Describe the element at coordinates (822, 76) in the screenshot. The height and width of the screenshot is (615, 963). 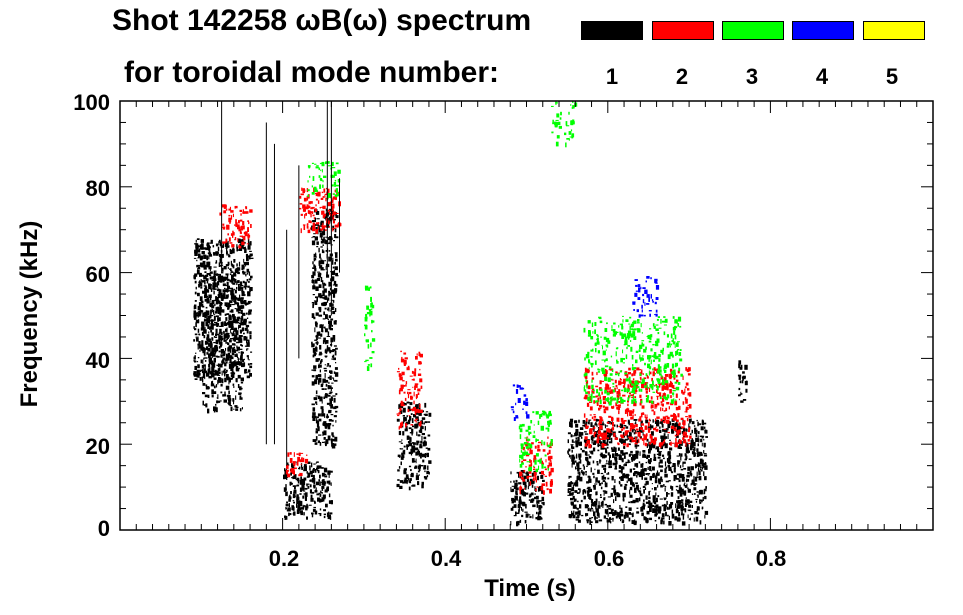
I see `legend-label-mode-4: 4` at that location.